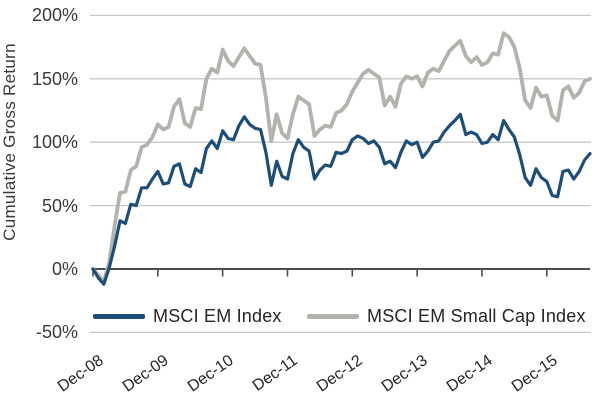 The image size is (600, 400). Describe the element at coordinates (59, 205) in the screenshot. I see `y-tick-label: 50%` at that location.